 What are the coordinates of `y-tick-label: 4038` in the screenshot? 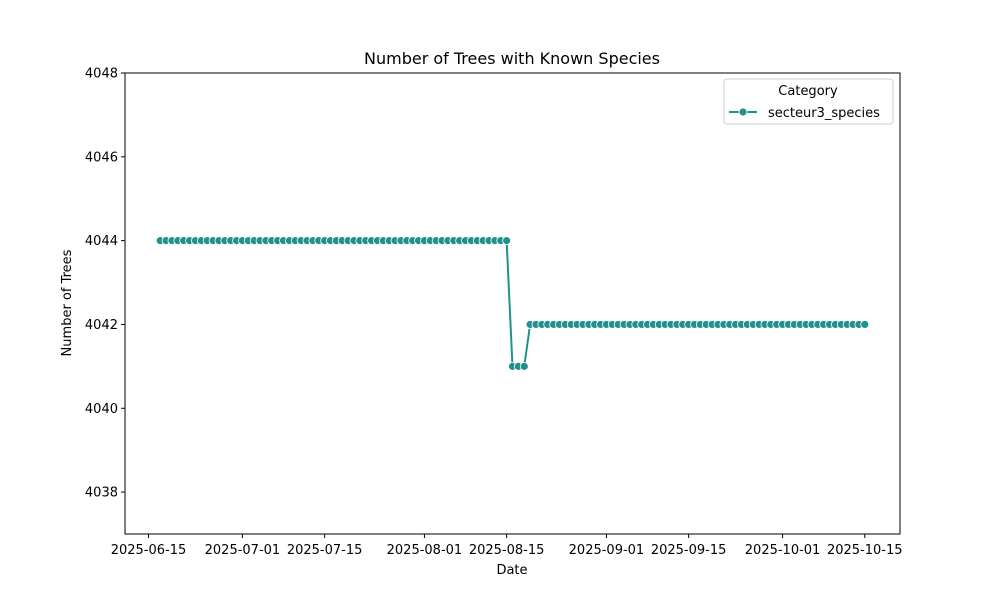 It's located at (101, 493).